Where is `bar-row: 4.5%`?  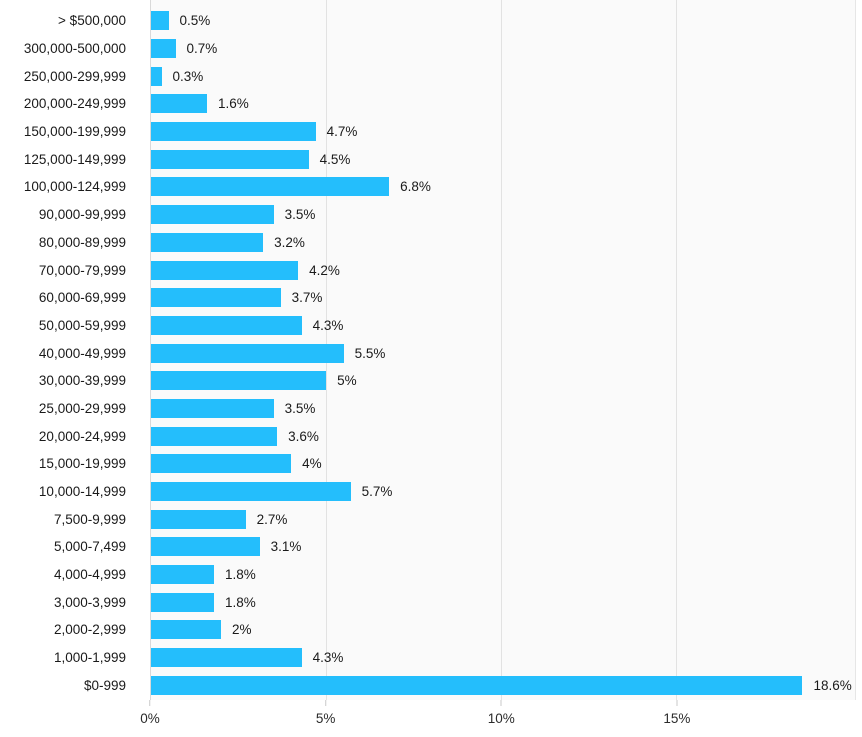 bar-row: 4.5% is located at coordinates (503, 159).